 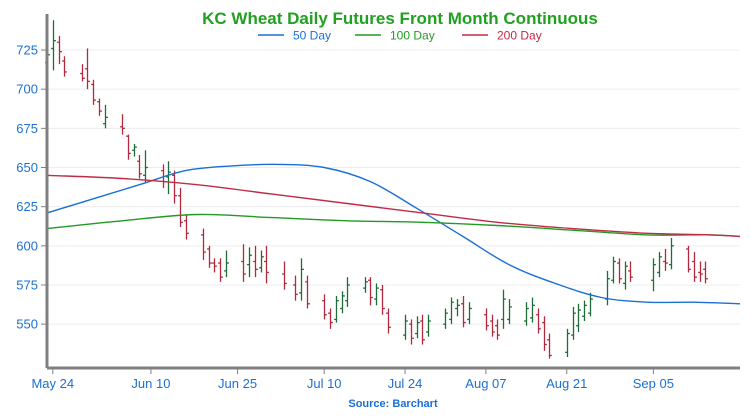 What do you see at coordinates (485, 383) in the screenshot?
I see `x-tick-label: Aug 07` at bounding box center [485, 383].